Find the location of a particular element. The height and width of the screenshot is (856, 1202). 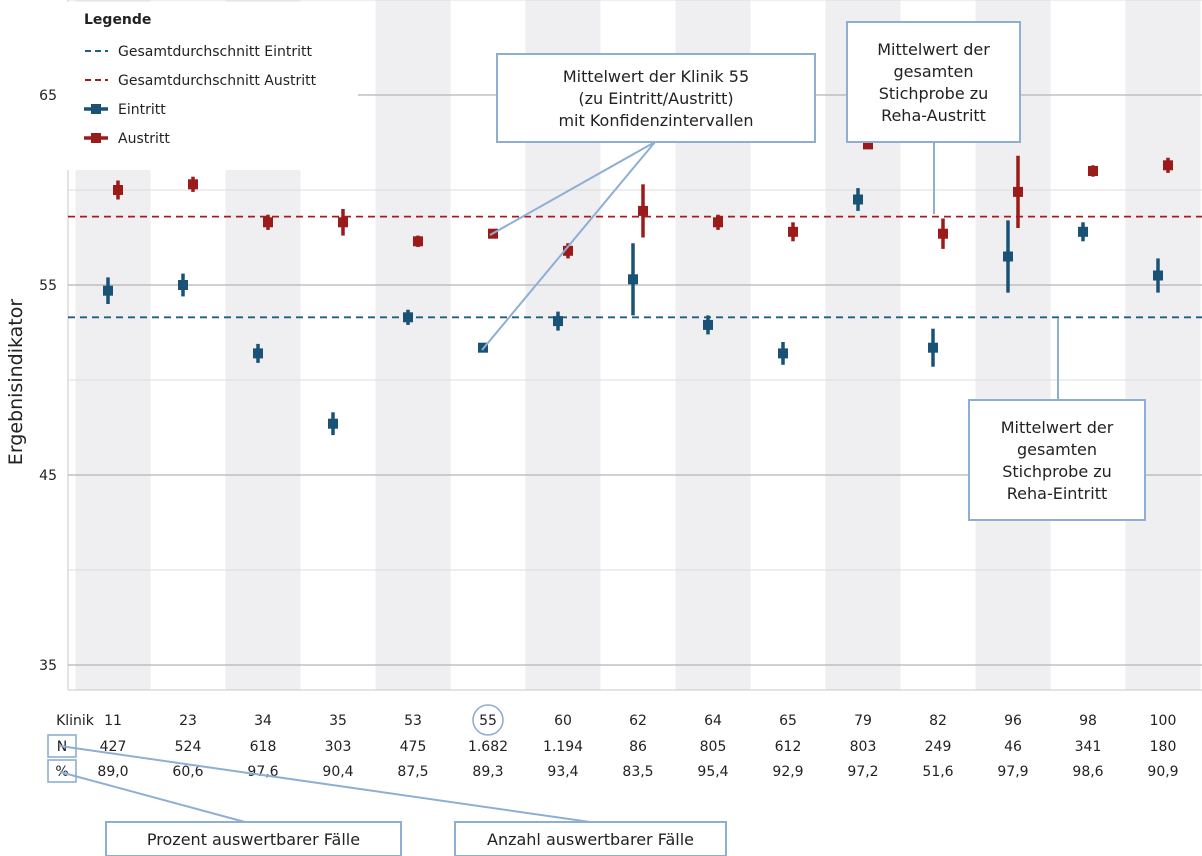

connector-prozent is located at coordinates (152, 797).